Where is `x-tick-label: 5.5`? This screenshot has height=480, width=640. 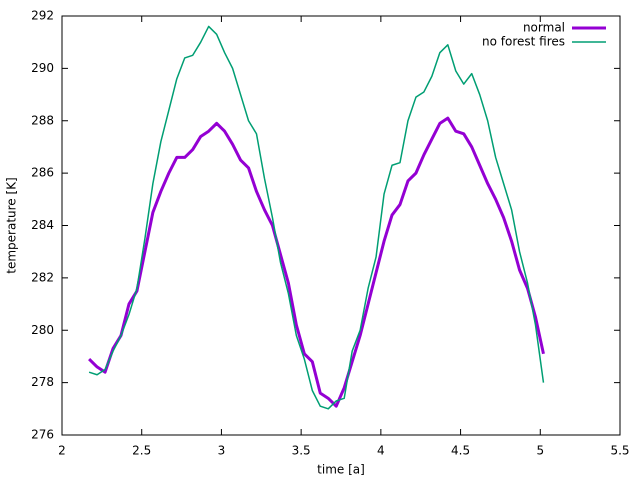 x-tick-label: 5.5 is located at coordinates (619, 451).